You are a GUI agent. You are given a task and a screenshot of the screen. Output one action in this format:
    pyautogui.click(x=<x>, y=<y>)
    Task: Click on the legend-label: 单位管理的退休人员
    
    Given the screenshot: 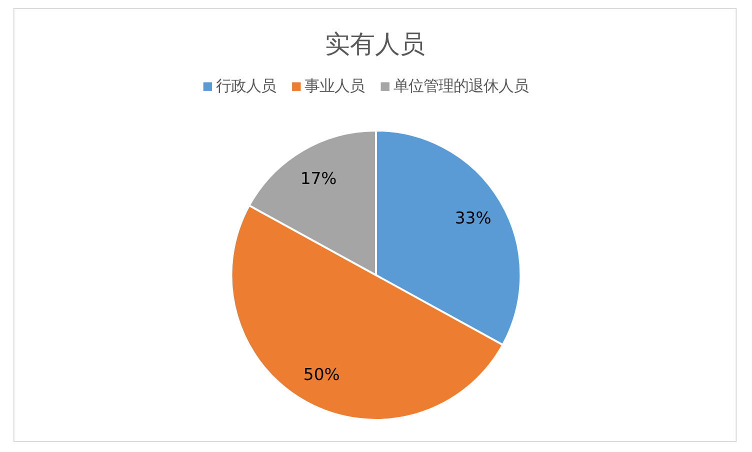 What is the action you would take?
    pyautogui.click(x=460, y=85)
    